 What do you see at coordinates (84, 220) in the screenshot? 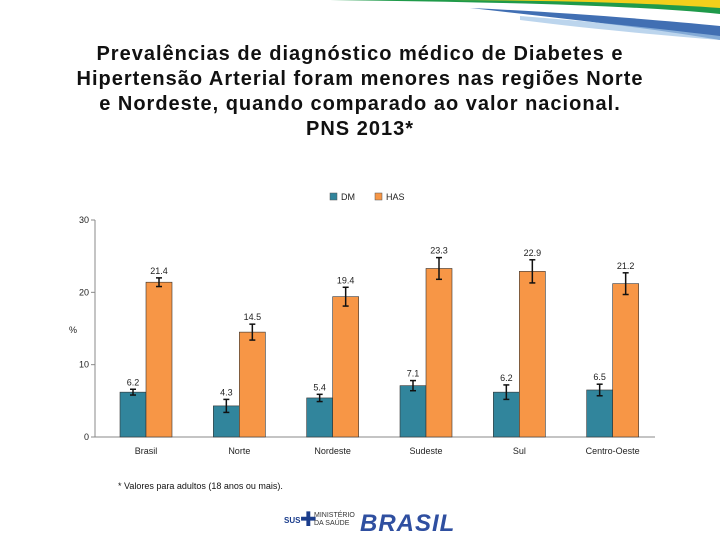
I see `y-tick-label: 30` at bounding box center [84, 220].